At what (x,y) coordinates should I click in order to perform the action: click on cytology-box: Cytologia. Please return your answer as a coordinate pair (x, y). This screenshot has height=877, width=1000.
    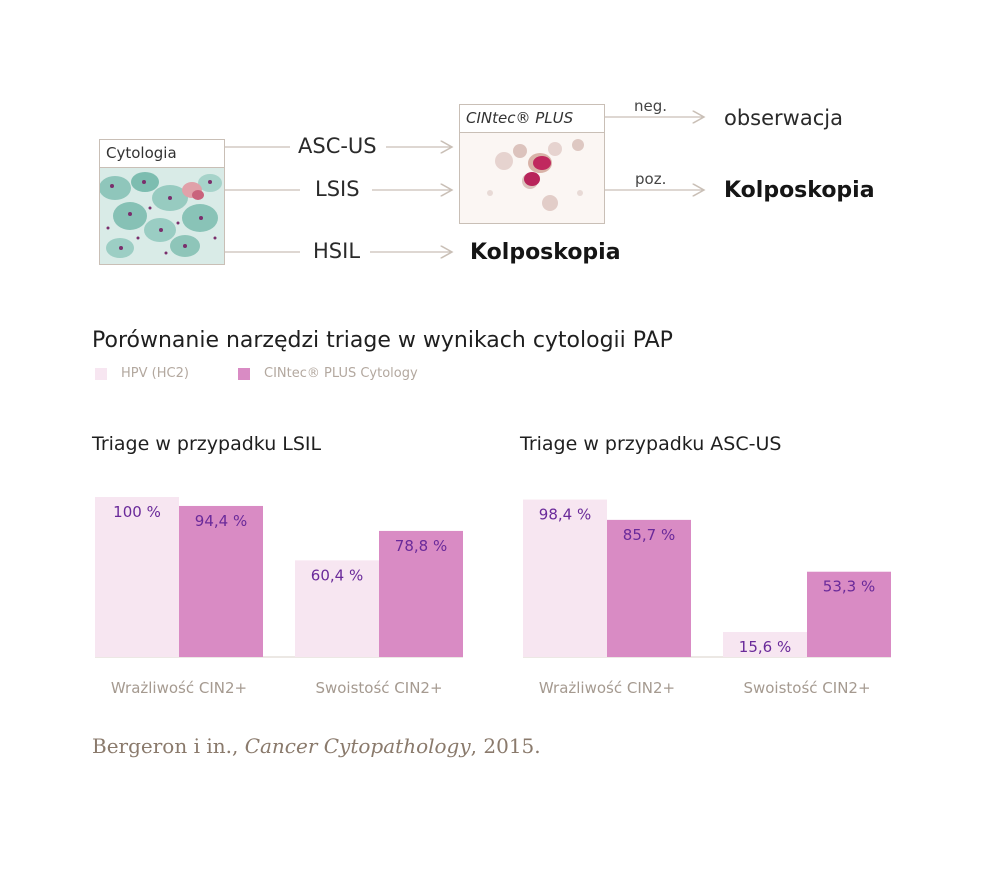
    Looking at the image, I should click on (162, 202).